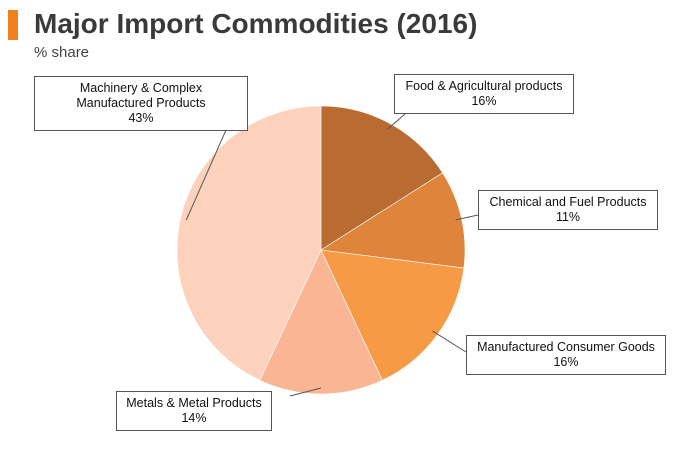 The height and width of the screenshot is (450, 700). I want to click on title-accent-bar, so click(13, 25).